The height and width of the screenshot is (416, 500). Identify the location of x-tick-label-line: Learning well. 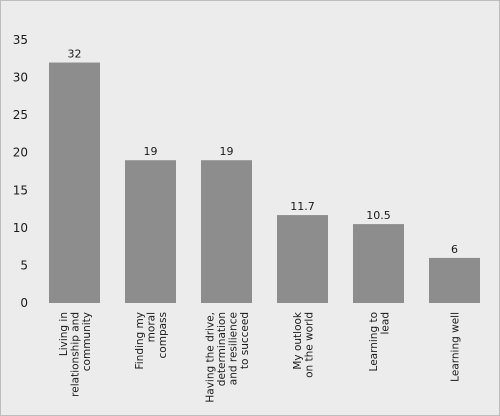
(456, 347).